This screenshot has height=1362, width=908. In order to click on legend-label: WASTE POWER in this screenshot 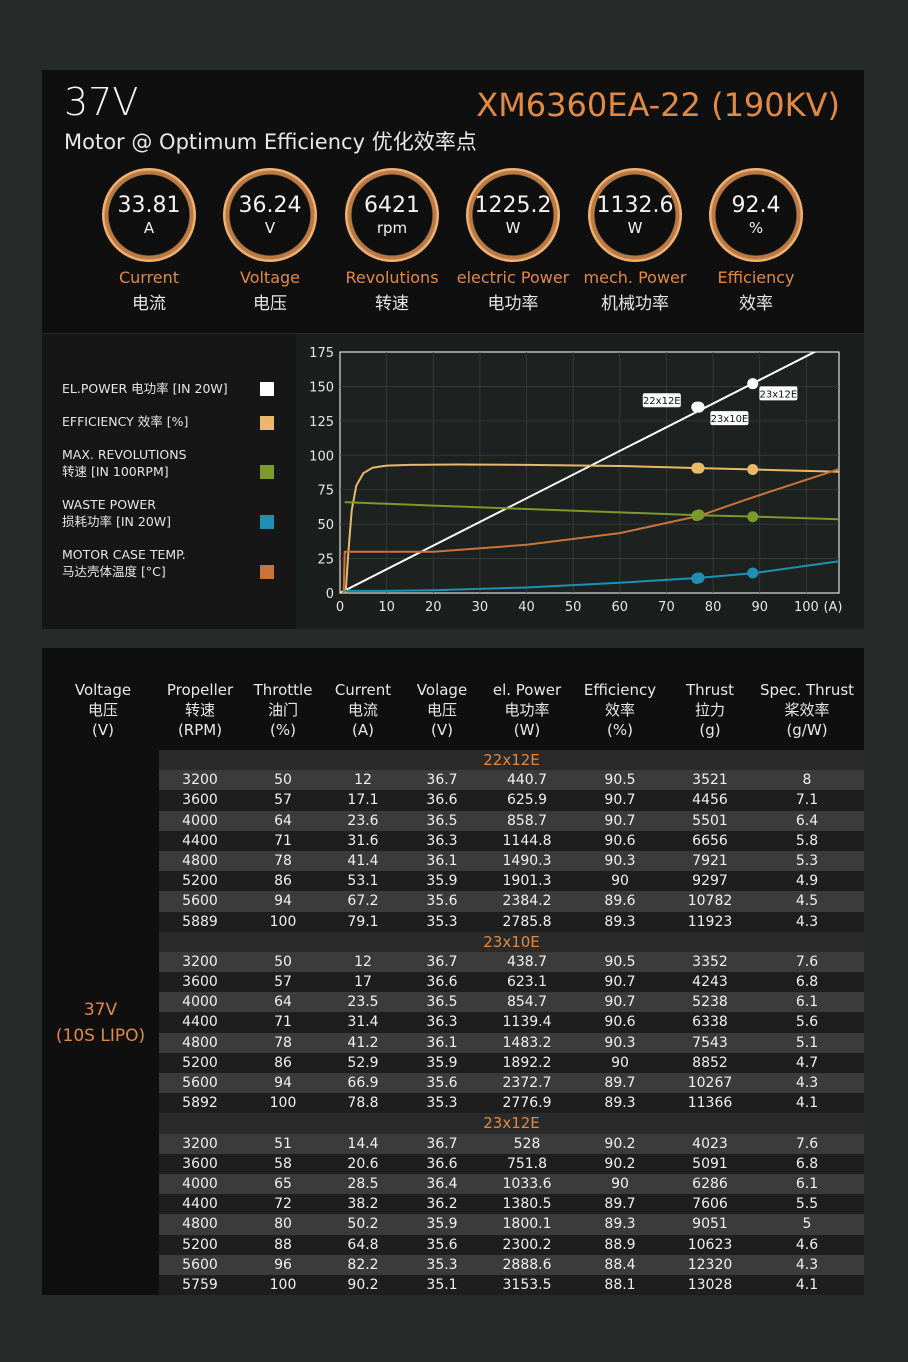, I will do `click(109, 504)`.